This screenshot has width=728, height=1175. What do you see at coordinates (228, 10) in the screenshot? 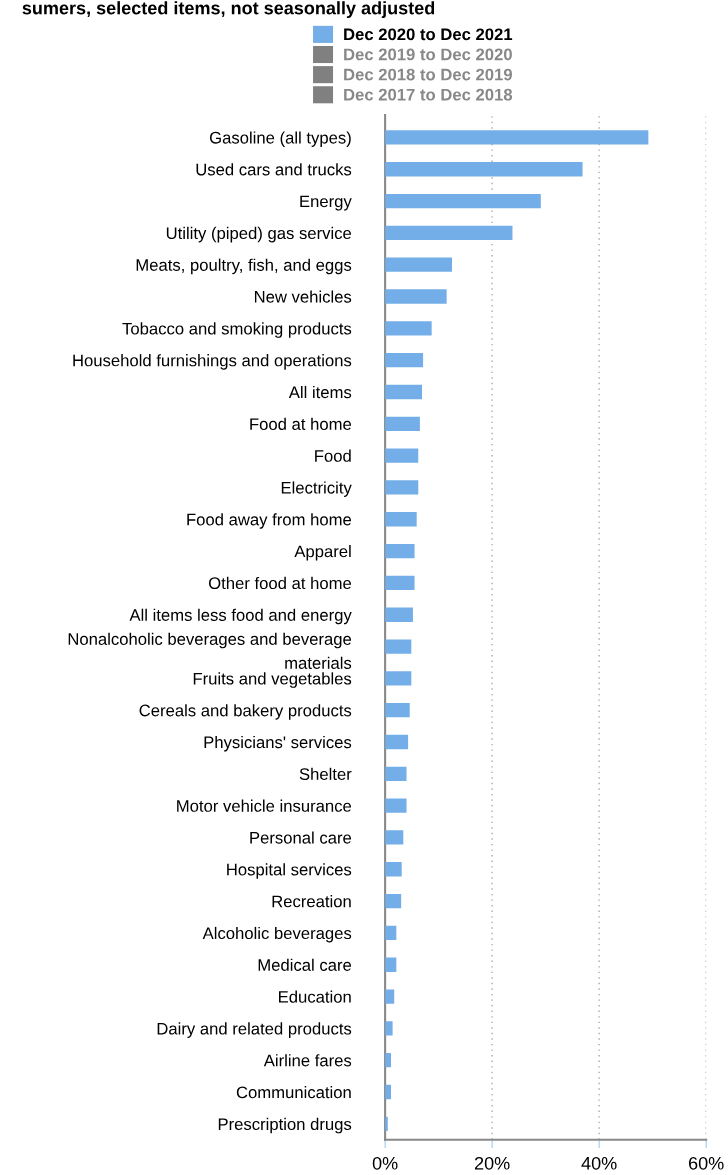
I see `text: sumers, selected items, not seasonally adjusted` at bounding box center [228, 10].